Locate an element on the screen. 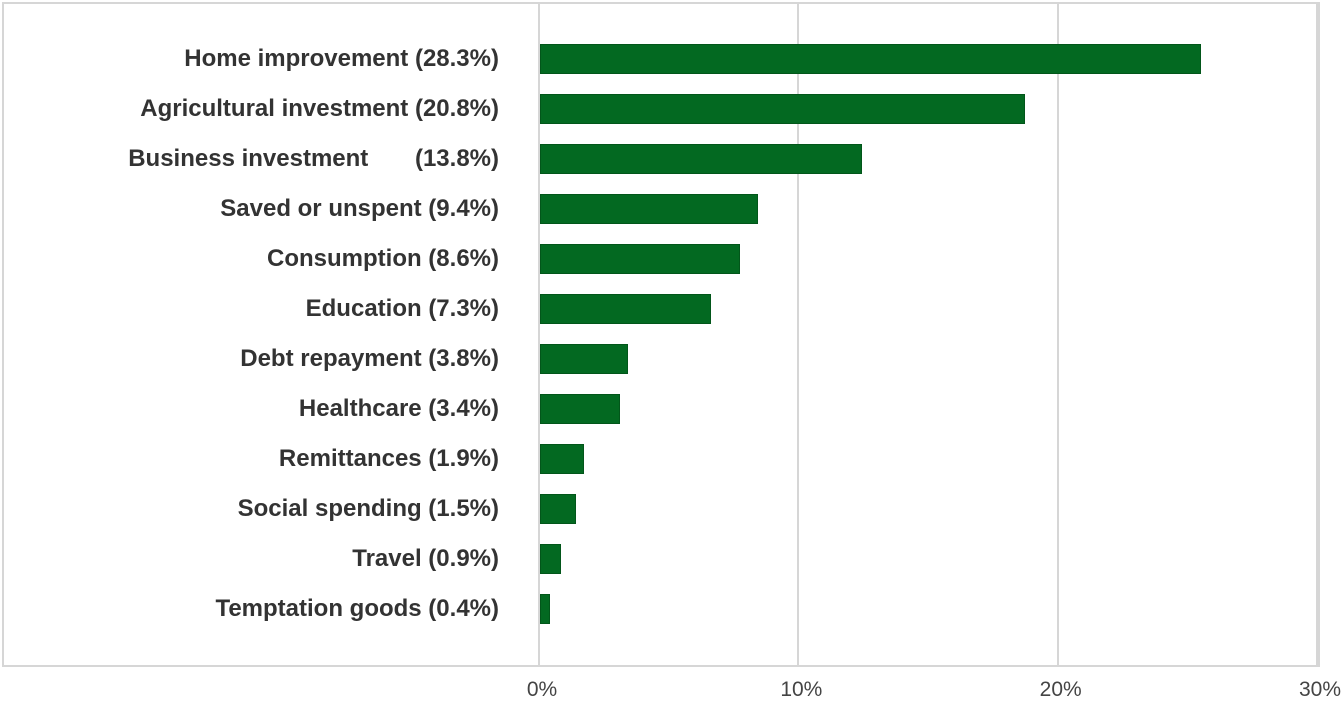 This screenshot has width=1342, height=702. category-label: Healthcare (3.4%) is located at coordinates (398, 408).